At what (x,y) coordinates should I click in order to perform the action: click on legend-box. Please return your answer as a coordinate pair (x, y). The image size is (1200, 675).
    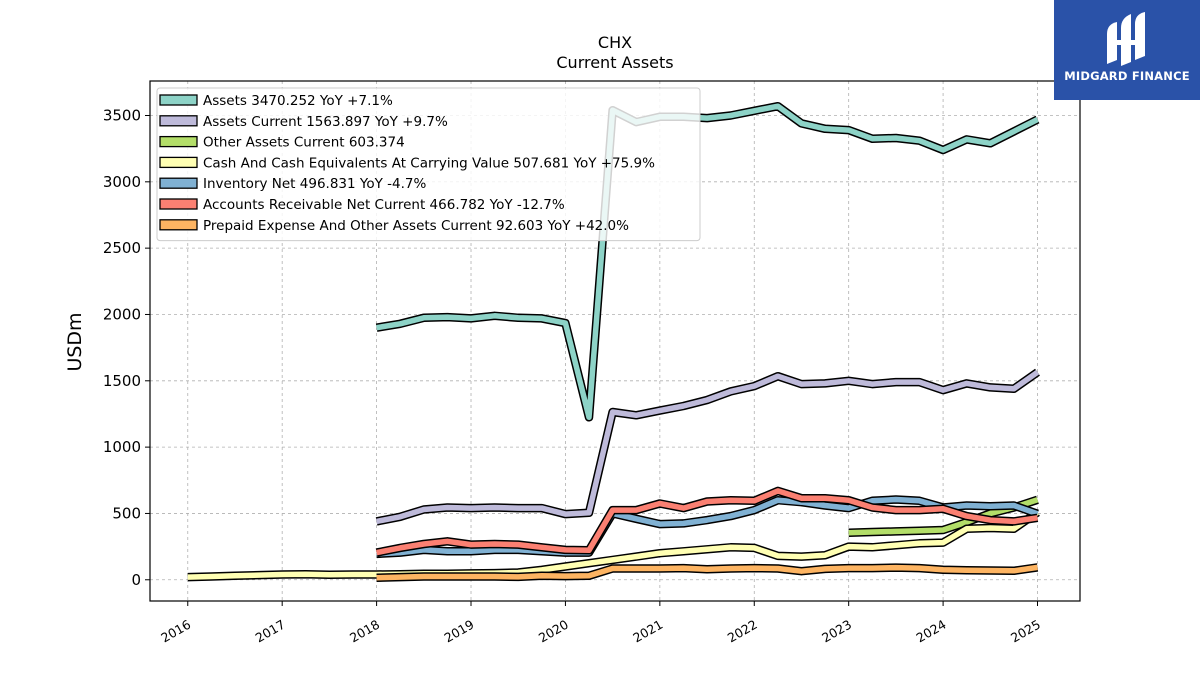
    Looking at the image, I should click on (428, 164).